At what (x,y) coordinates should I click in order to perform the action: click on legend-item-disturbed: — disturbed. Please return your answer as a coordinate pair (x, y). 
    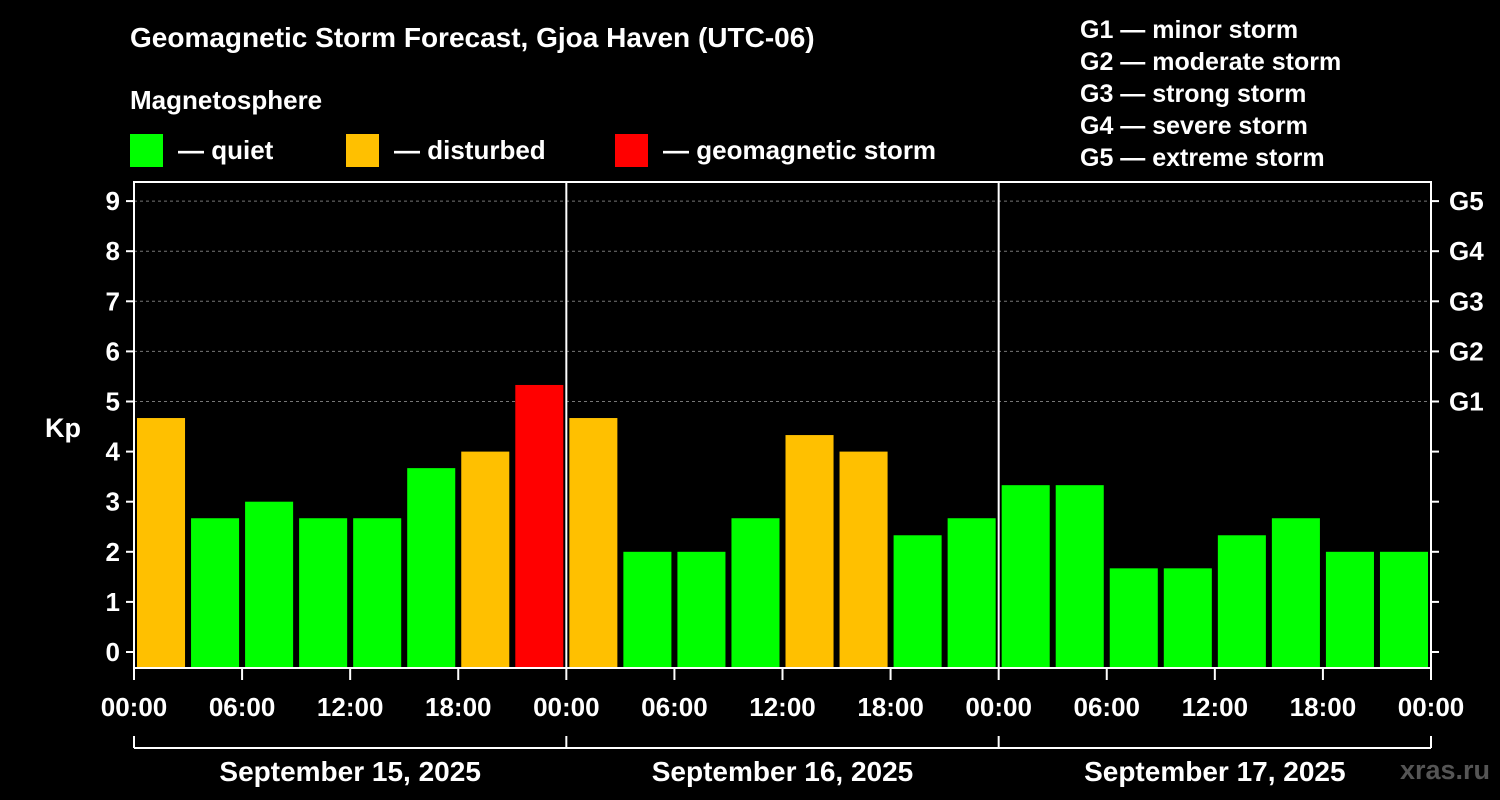
    Looking at the image, I should click on (446, 150).